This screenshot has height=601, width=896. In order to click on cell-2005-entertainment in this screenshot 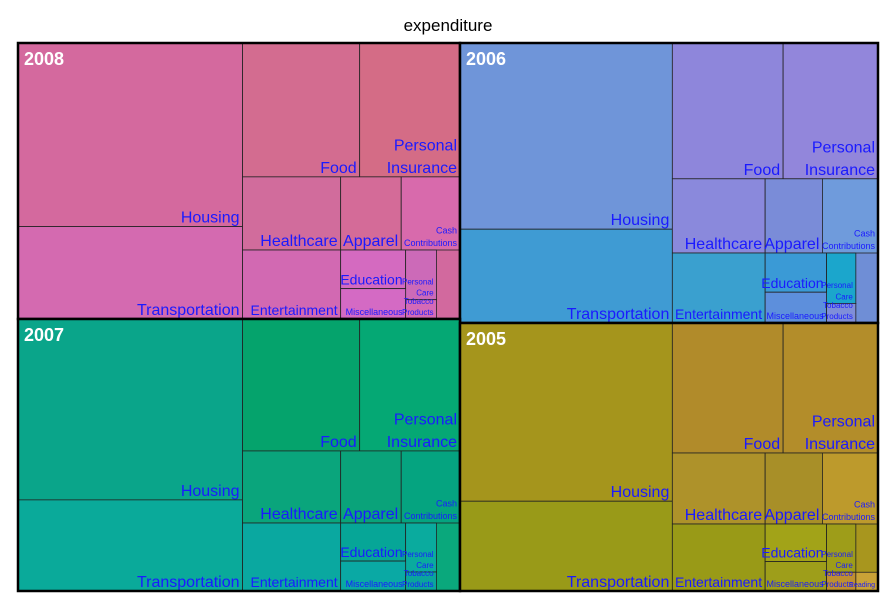, I will do `click(718, 557)`.